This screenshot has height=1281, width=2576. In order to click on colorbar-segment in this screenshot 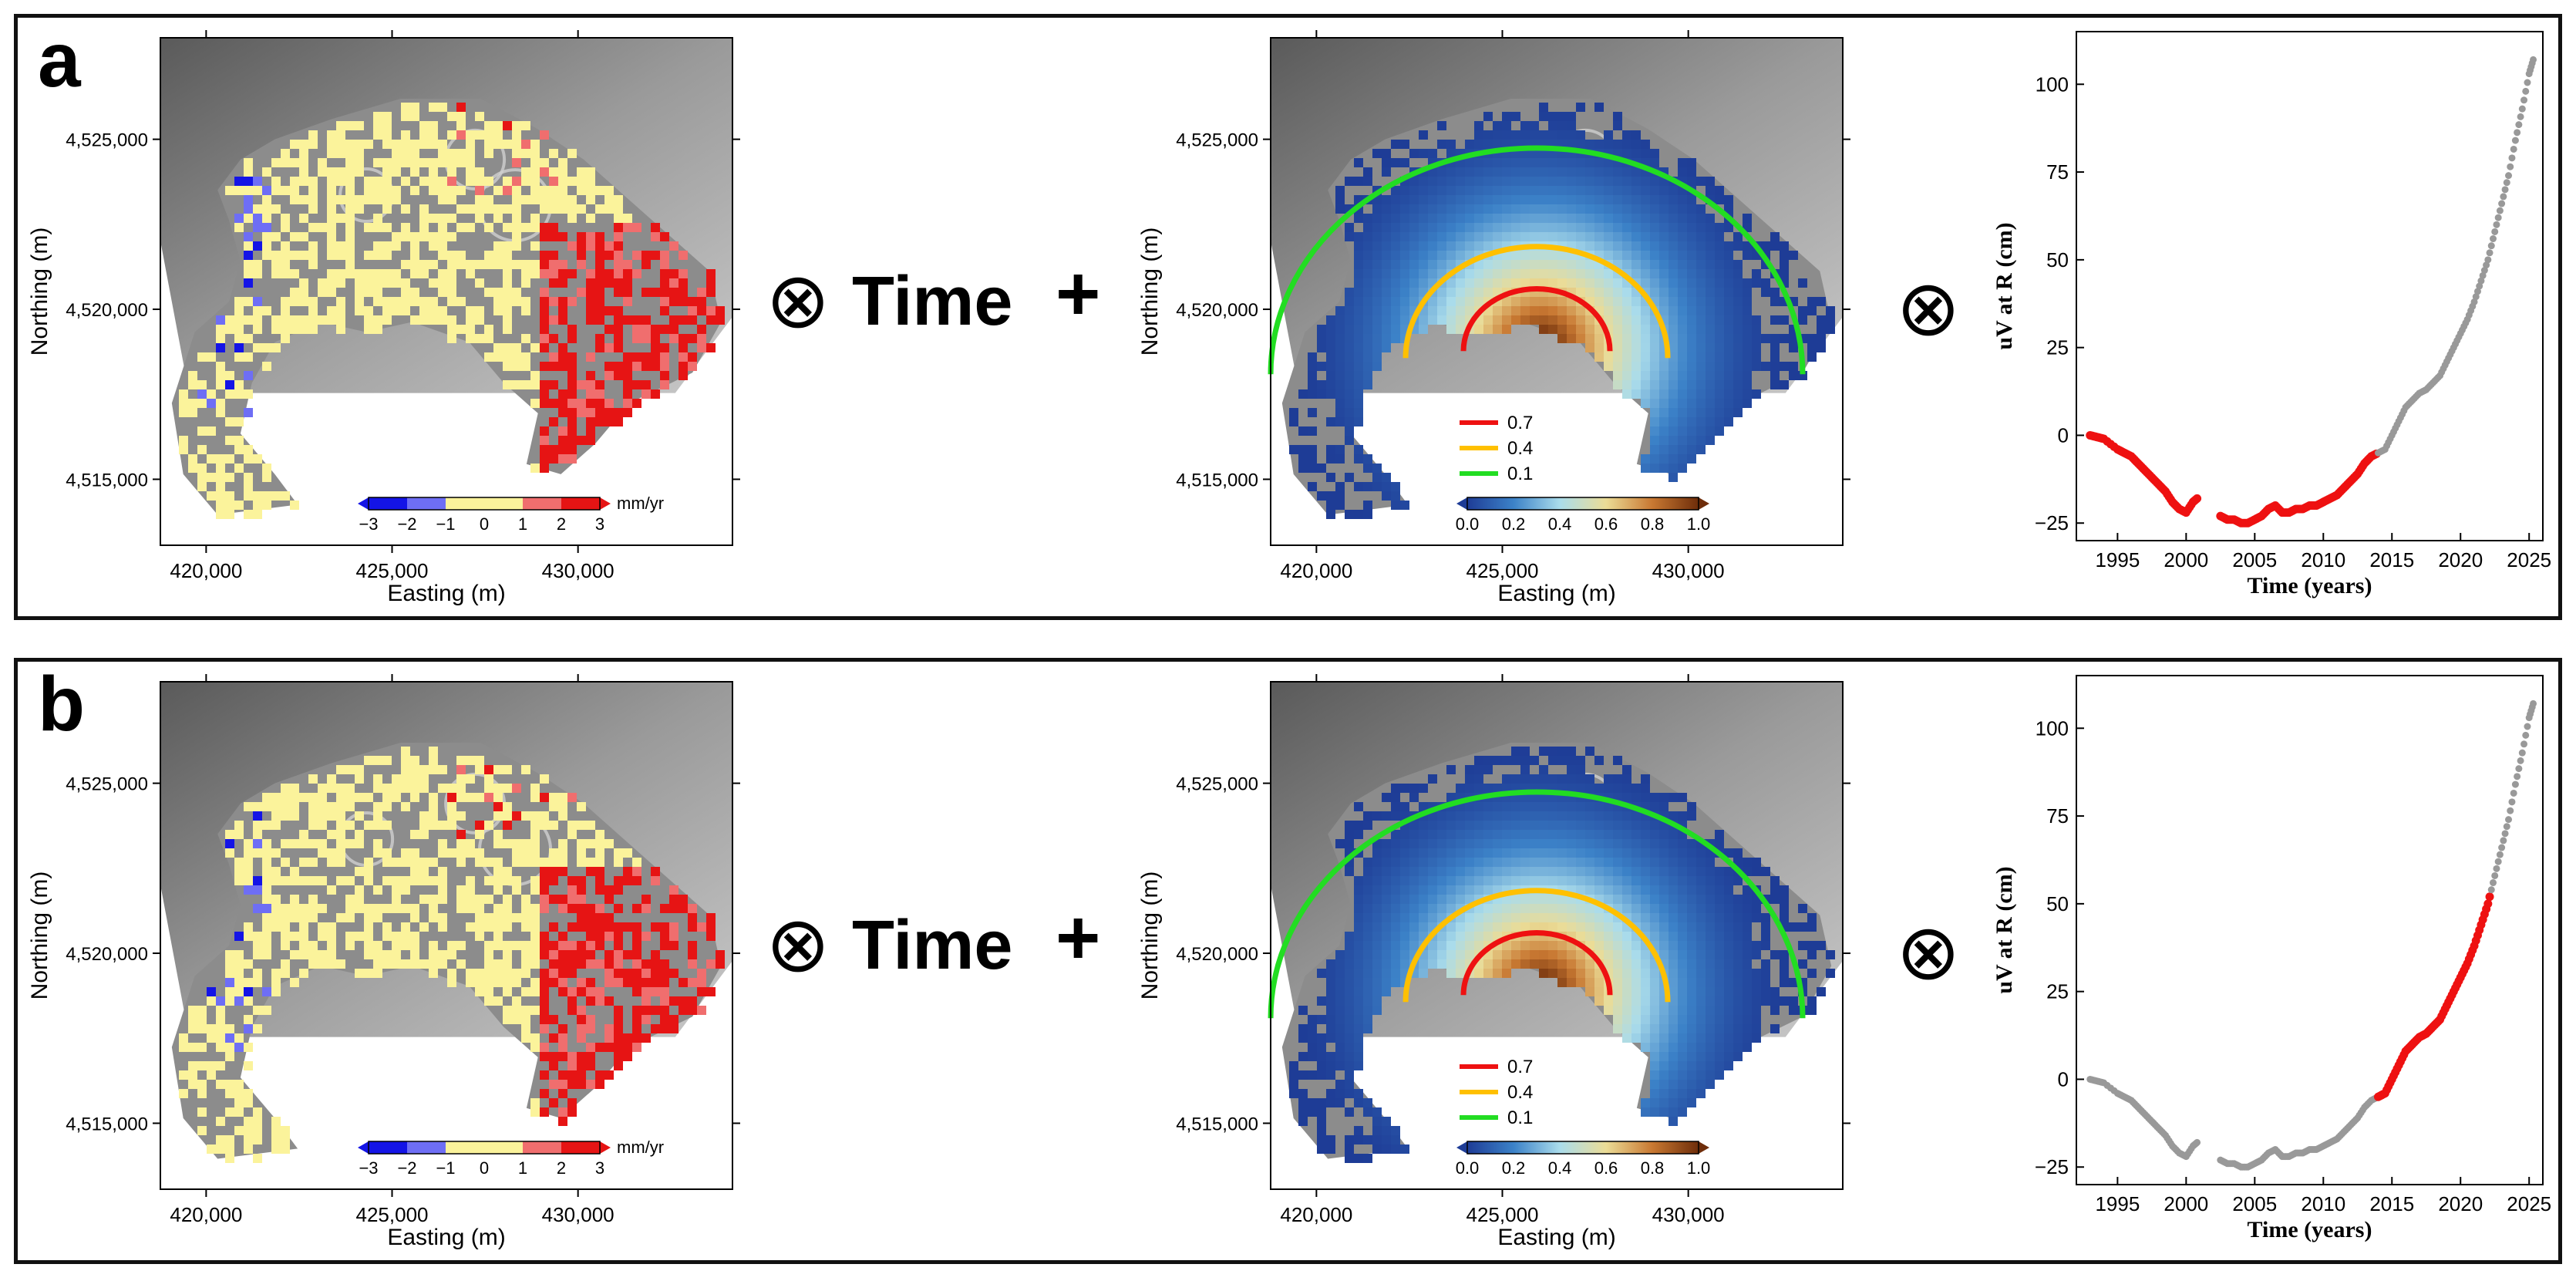, I will do `click(426, 1148)`.